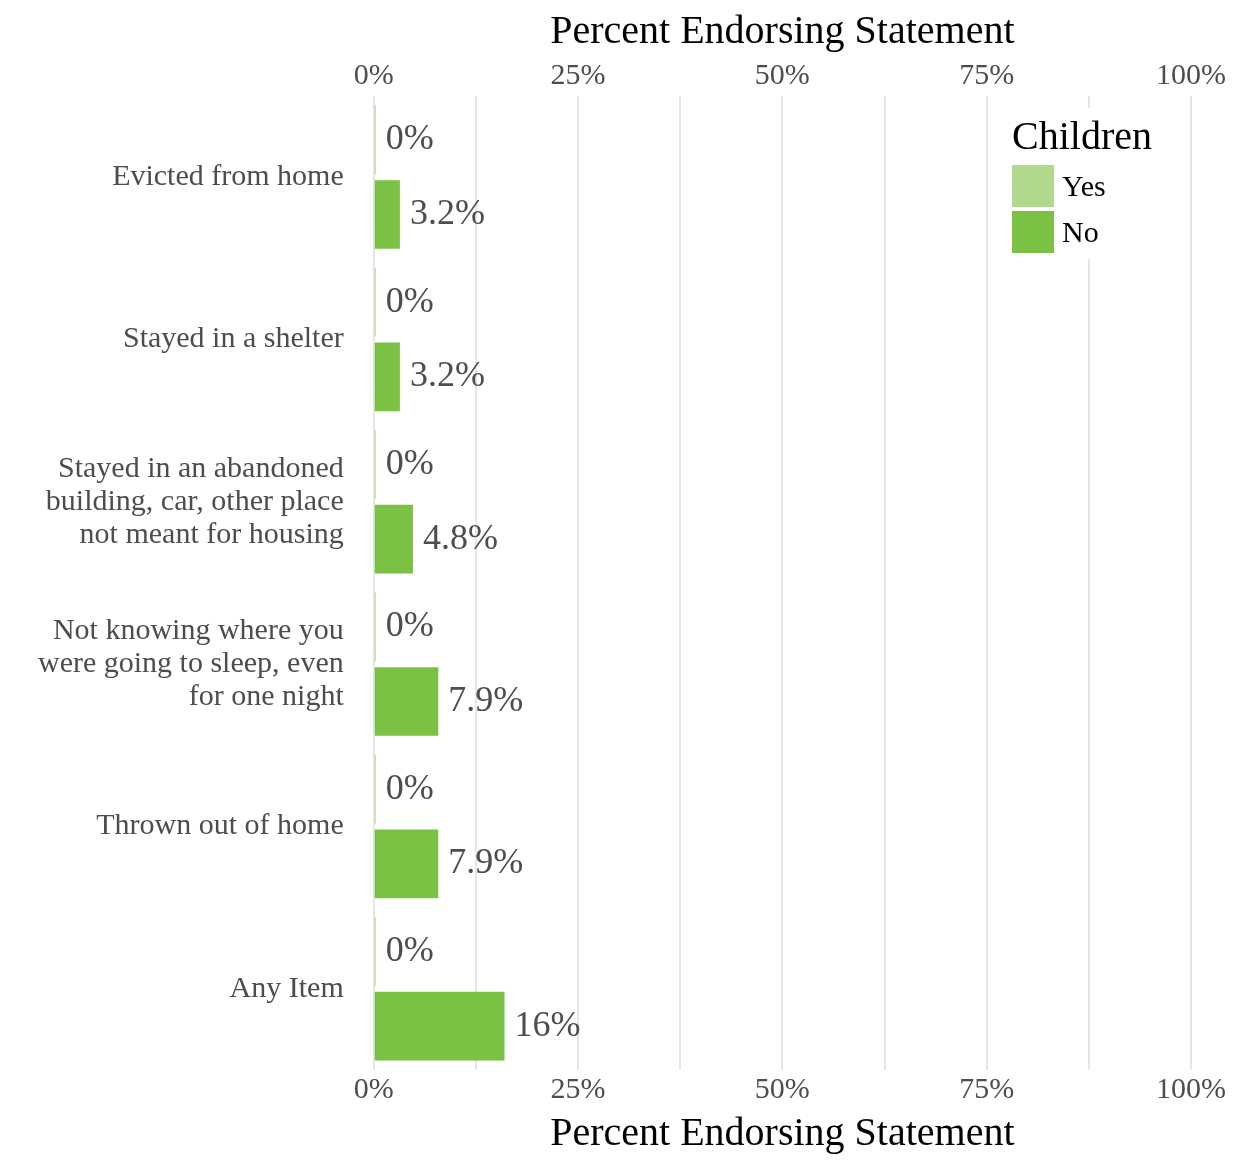 The height and width of the screenshot is (1167, 1236). Describe the element at coordinates (233, 337) in the screenshot. I see `y-tick-label: Stayed in a shelter` at that location.